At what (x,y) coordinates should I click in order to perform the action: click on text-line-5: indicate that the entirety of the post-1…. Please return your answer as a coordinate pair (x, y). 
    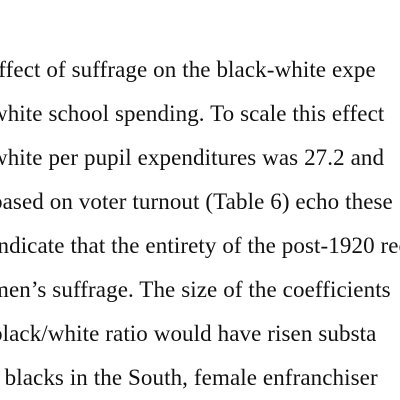
    Looking at the image, I should click on (200, 246).